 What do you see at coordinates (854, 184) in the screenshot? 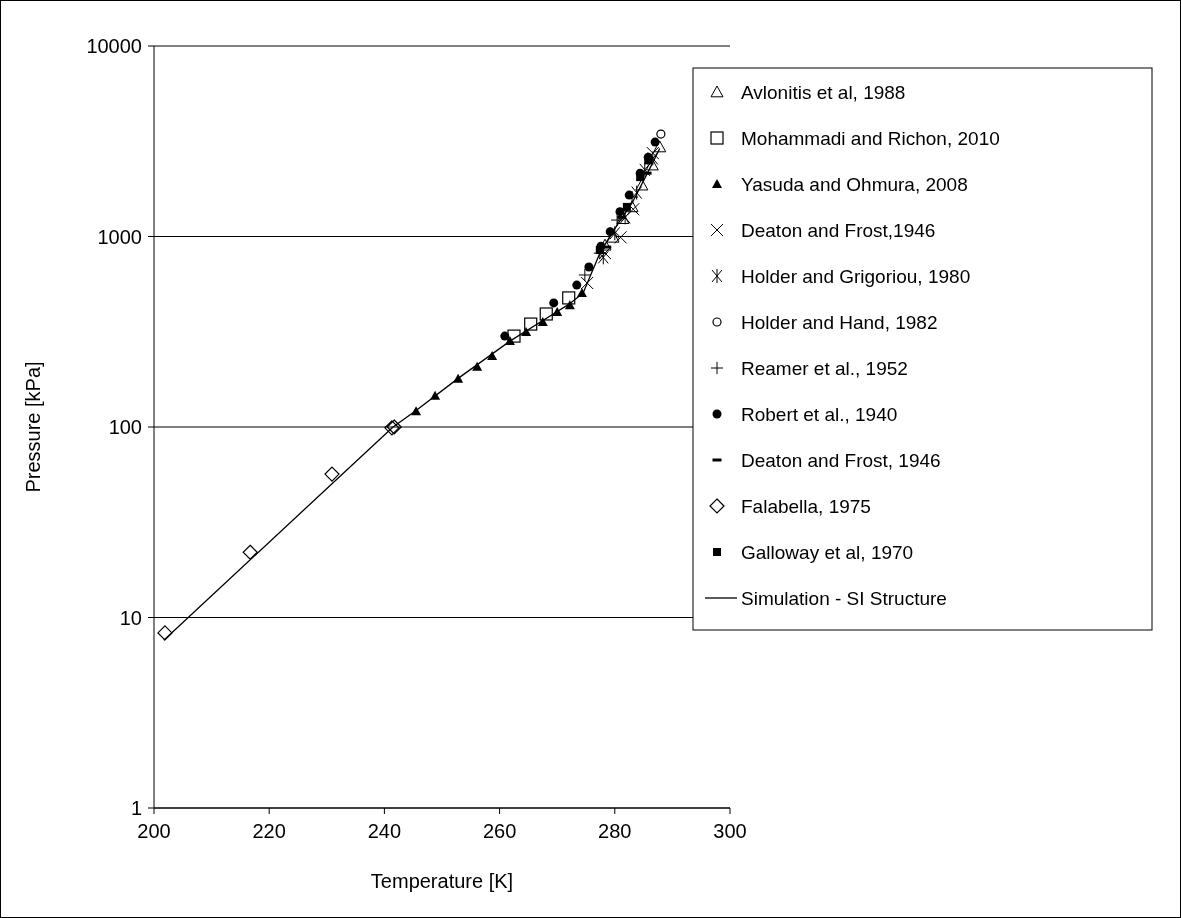
I see `legend-label: Yasuda and Ohmura, 2008` at bounding box center [854, 184].